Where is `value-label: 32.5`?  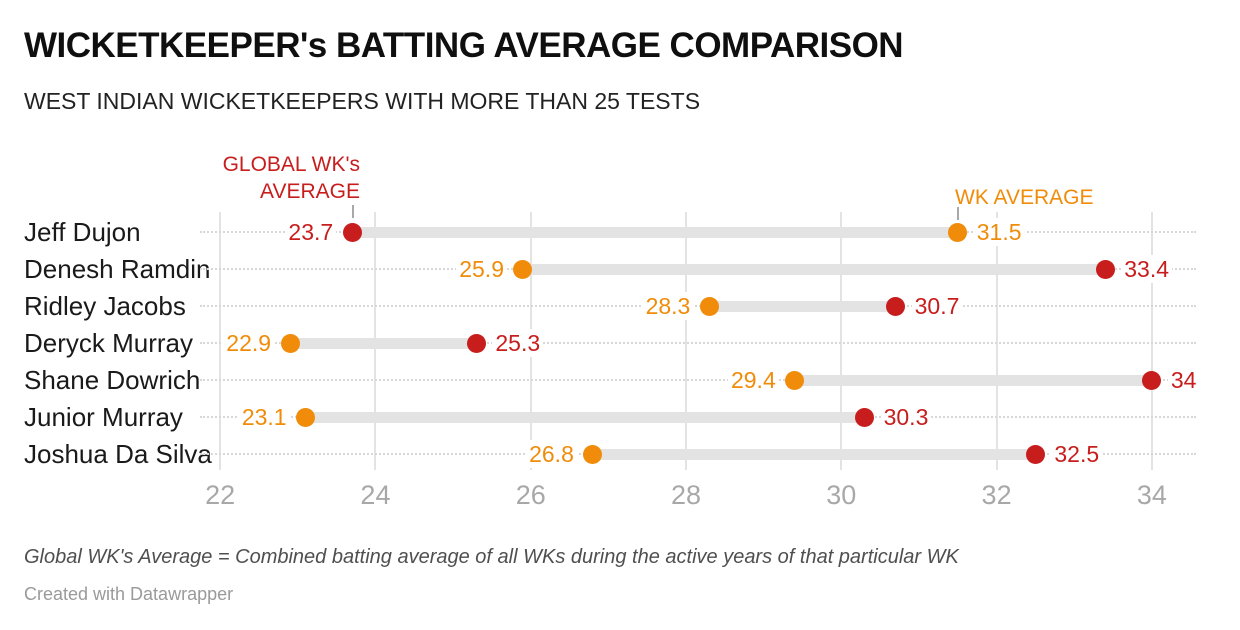
value-label: 32.5 is located at coordinates (1077, 454).